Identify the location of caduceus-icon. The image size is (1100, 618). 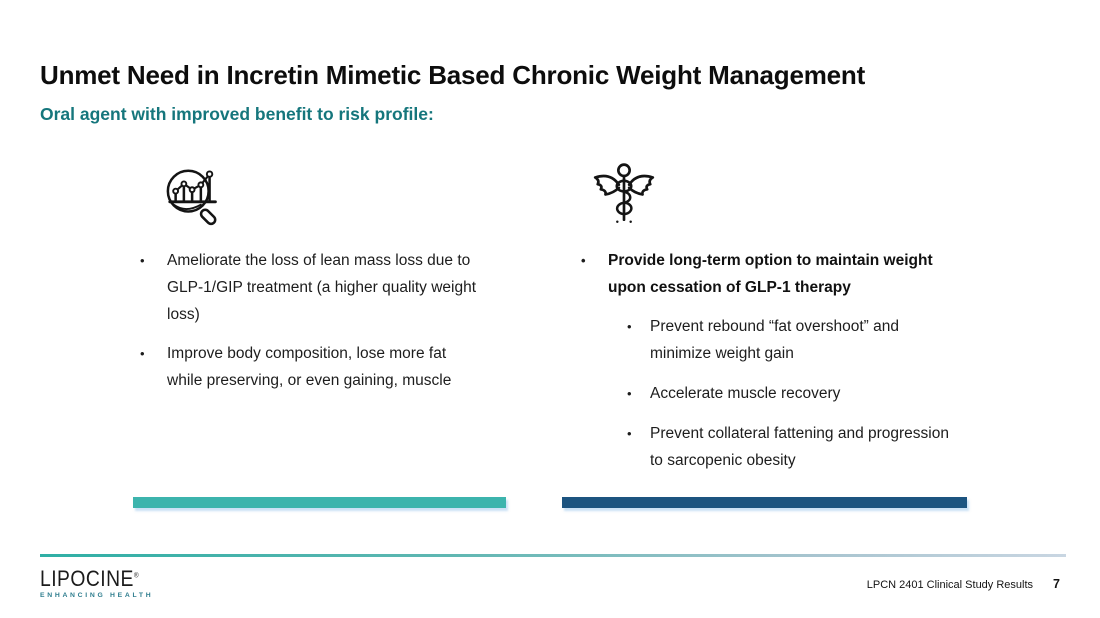
(624, 195).